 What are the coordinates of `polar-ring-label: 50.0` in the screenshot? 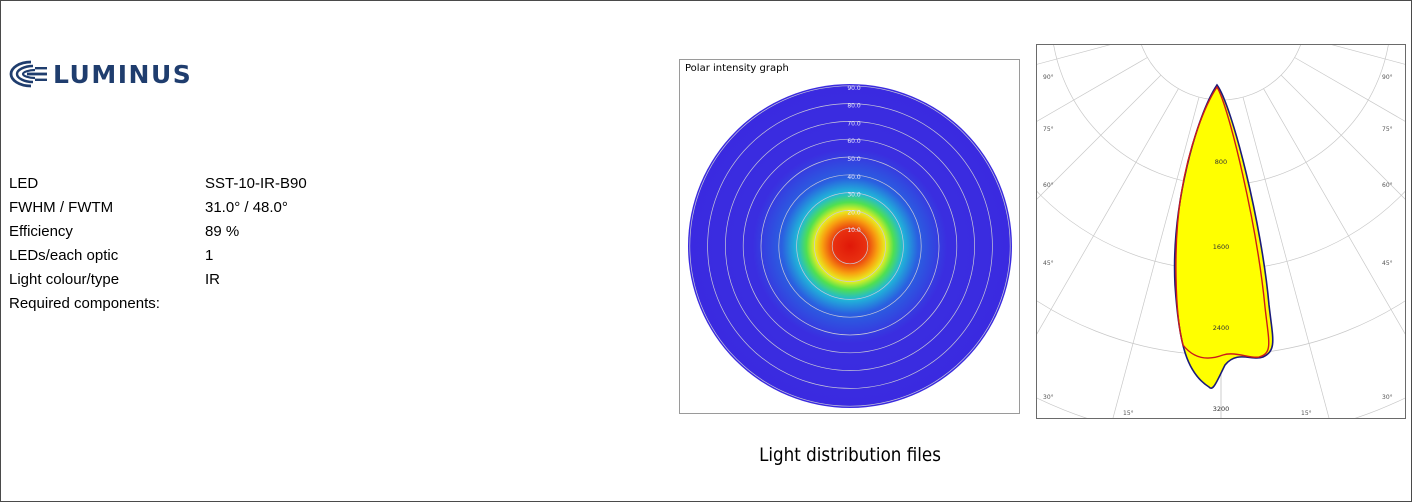 It's located at (854, 159).